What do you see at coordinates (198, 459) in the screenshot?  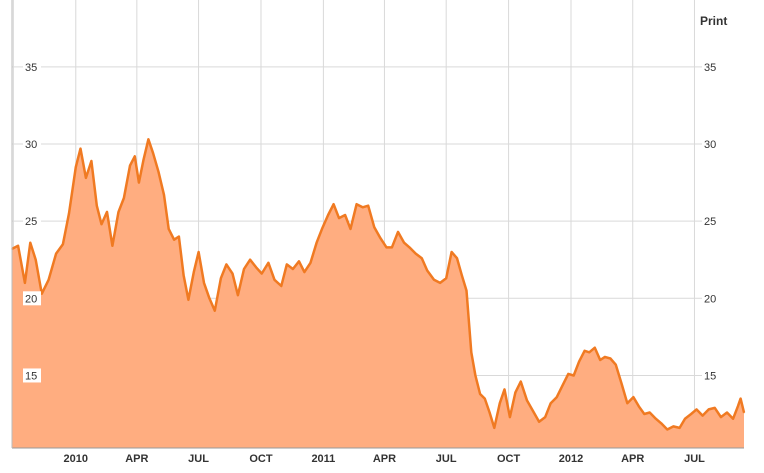 I see `x-tick-label: JUL` at bounding box center [198, 459].